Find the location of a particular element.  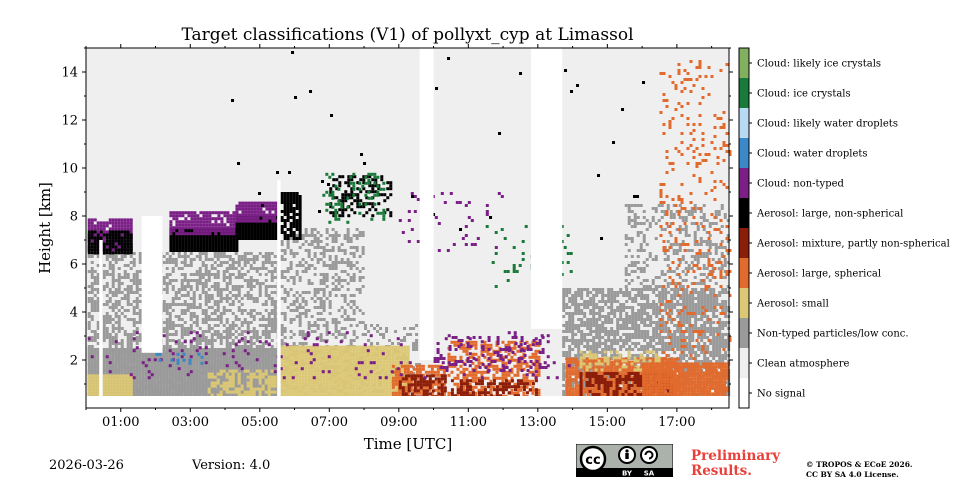

legend-label-11: No signal is located at coordinates (781, 394).